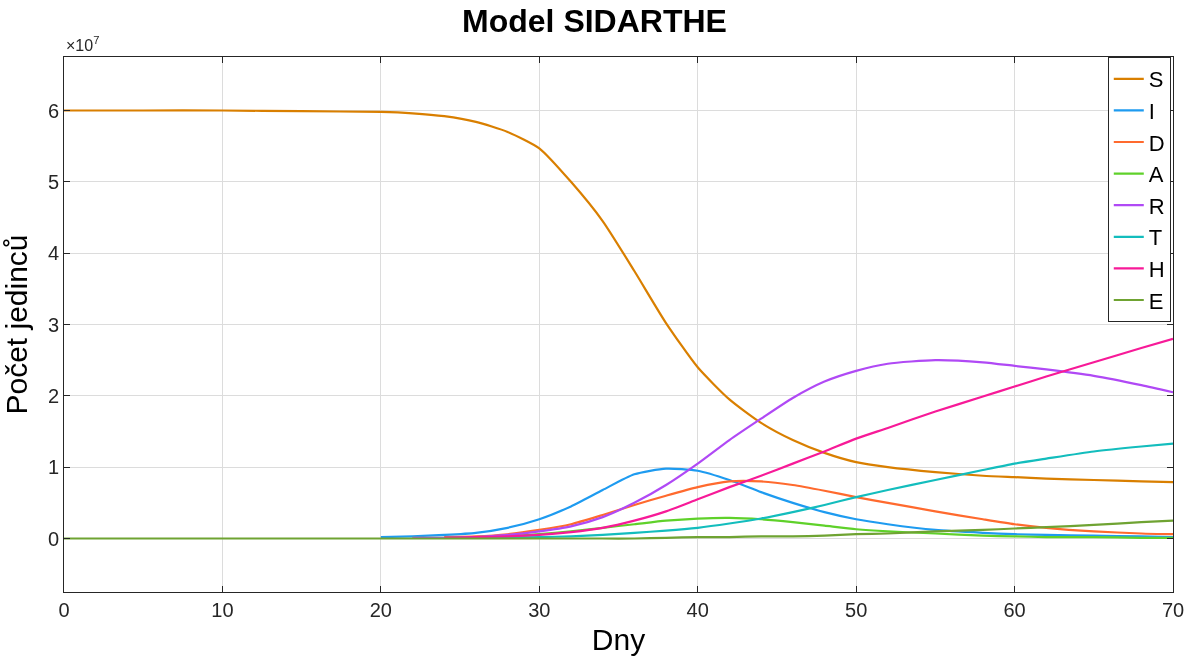 The width and height of the screenshot is (1189, 665). Describe the element at coordinates (1156, 269) in the screenshot. I see `legend-label: H` at that location.